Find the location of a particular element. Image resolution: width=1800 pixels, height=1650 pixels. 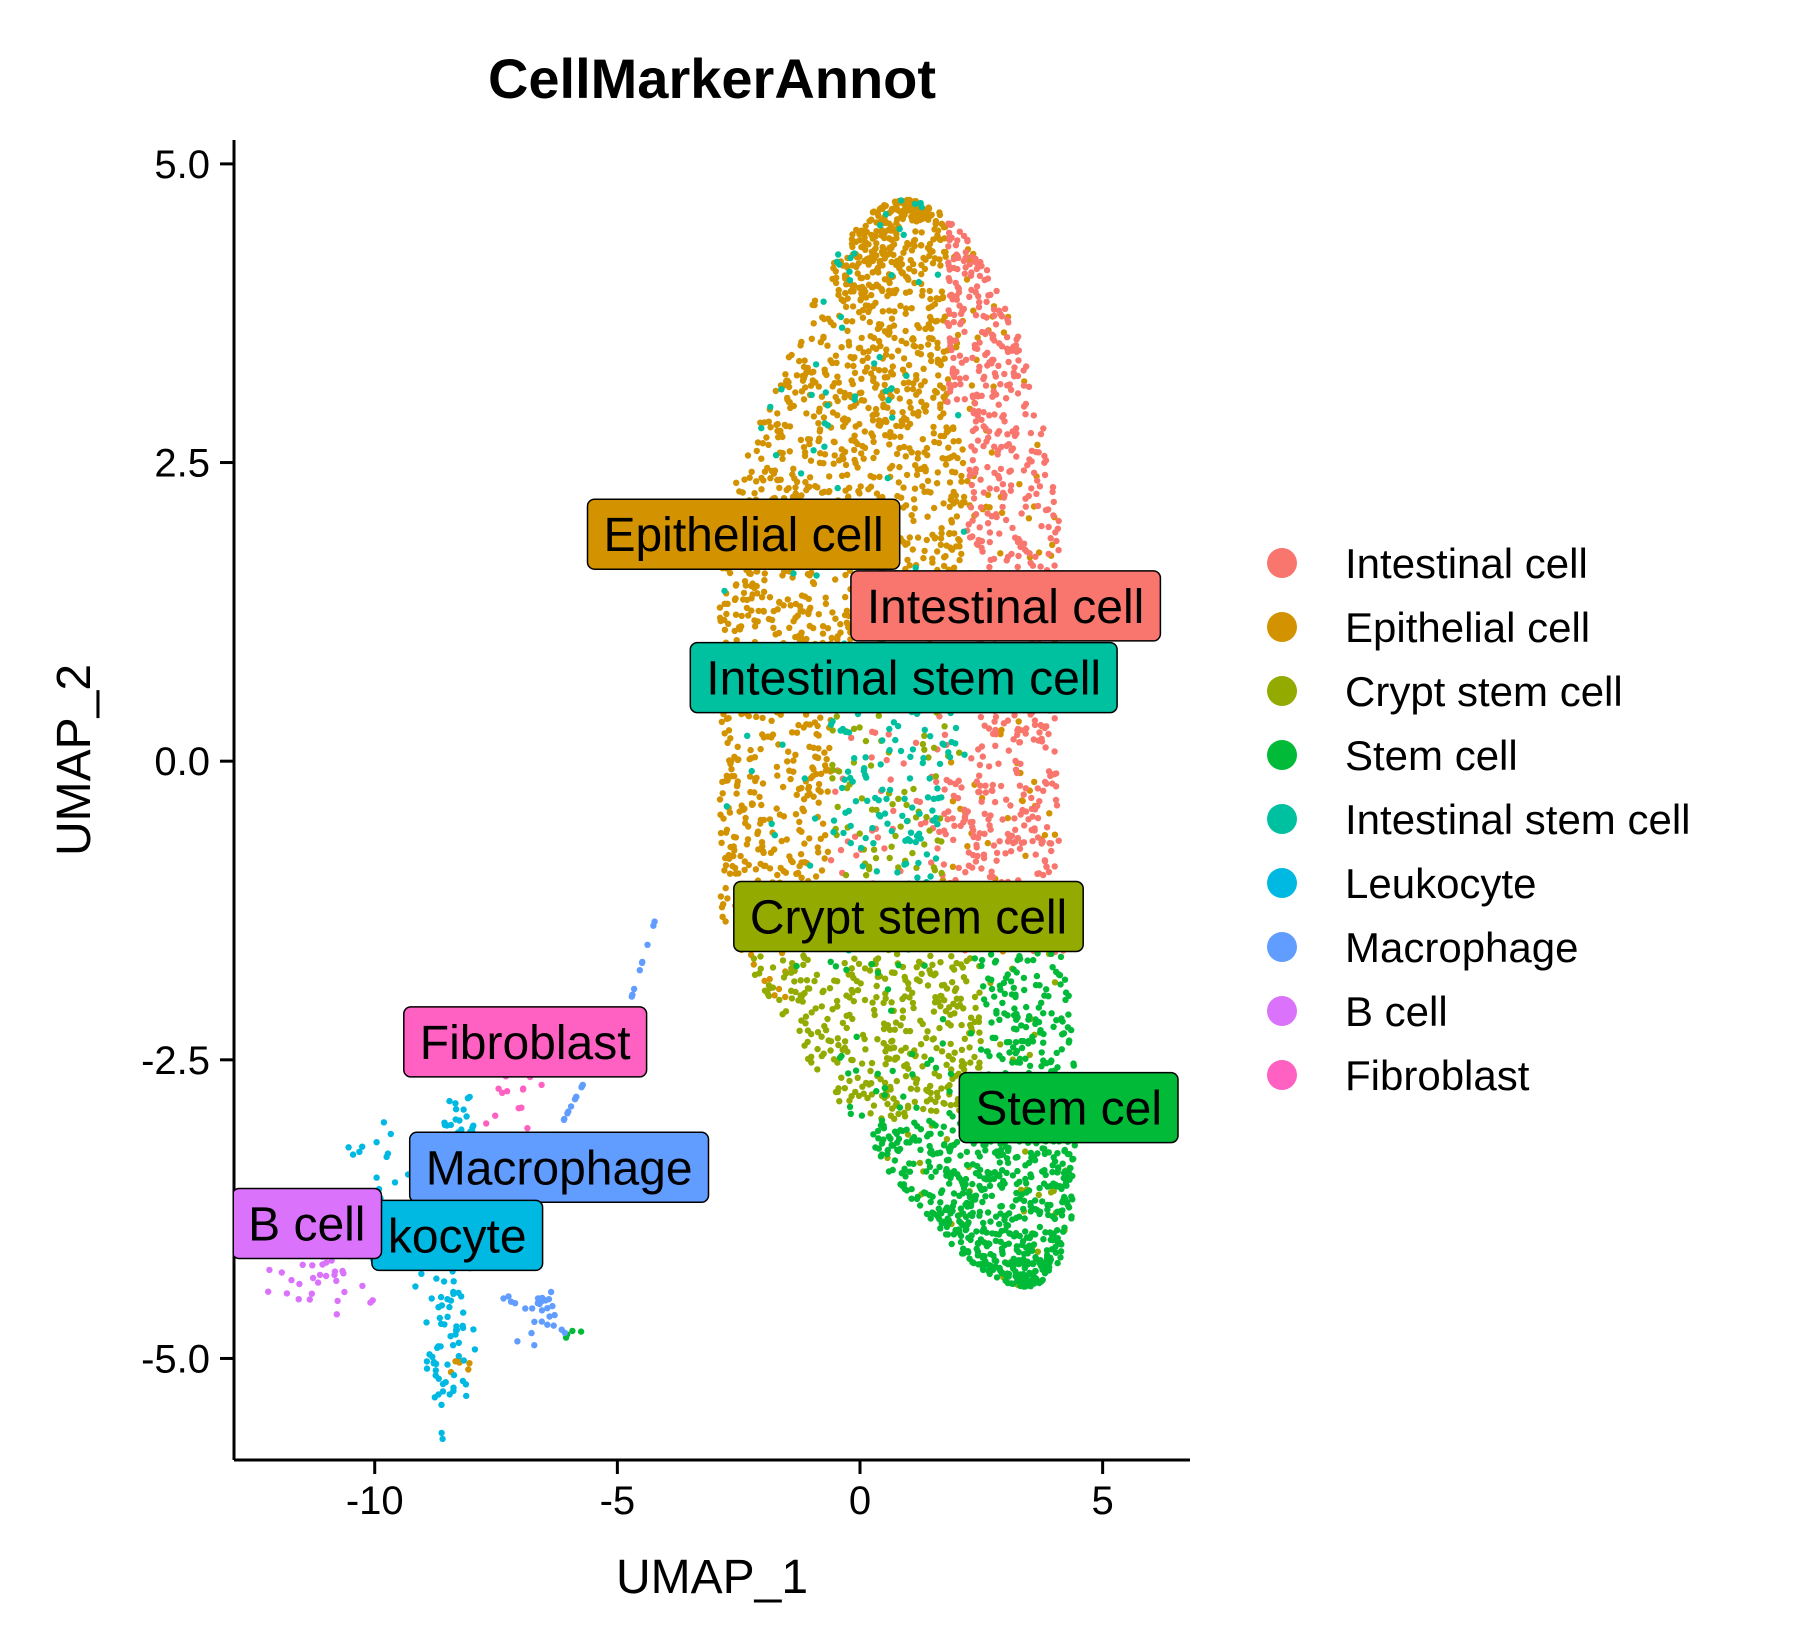

legend-swatch is located at coordinates (1282, 883).